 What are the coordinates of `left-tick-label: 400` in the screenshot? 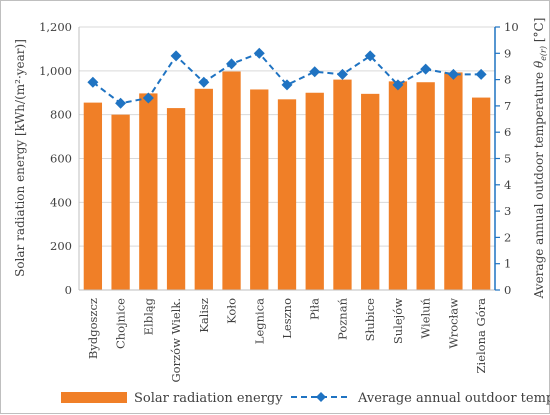 It's located at (61, 202).